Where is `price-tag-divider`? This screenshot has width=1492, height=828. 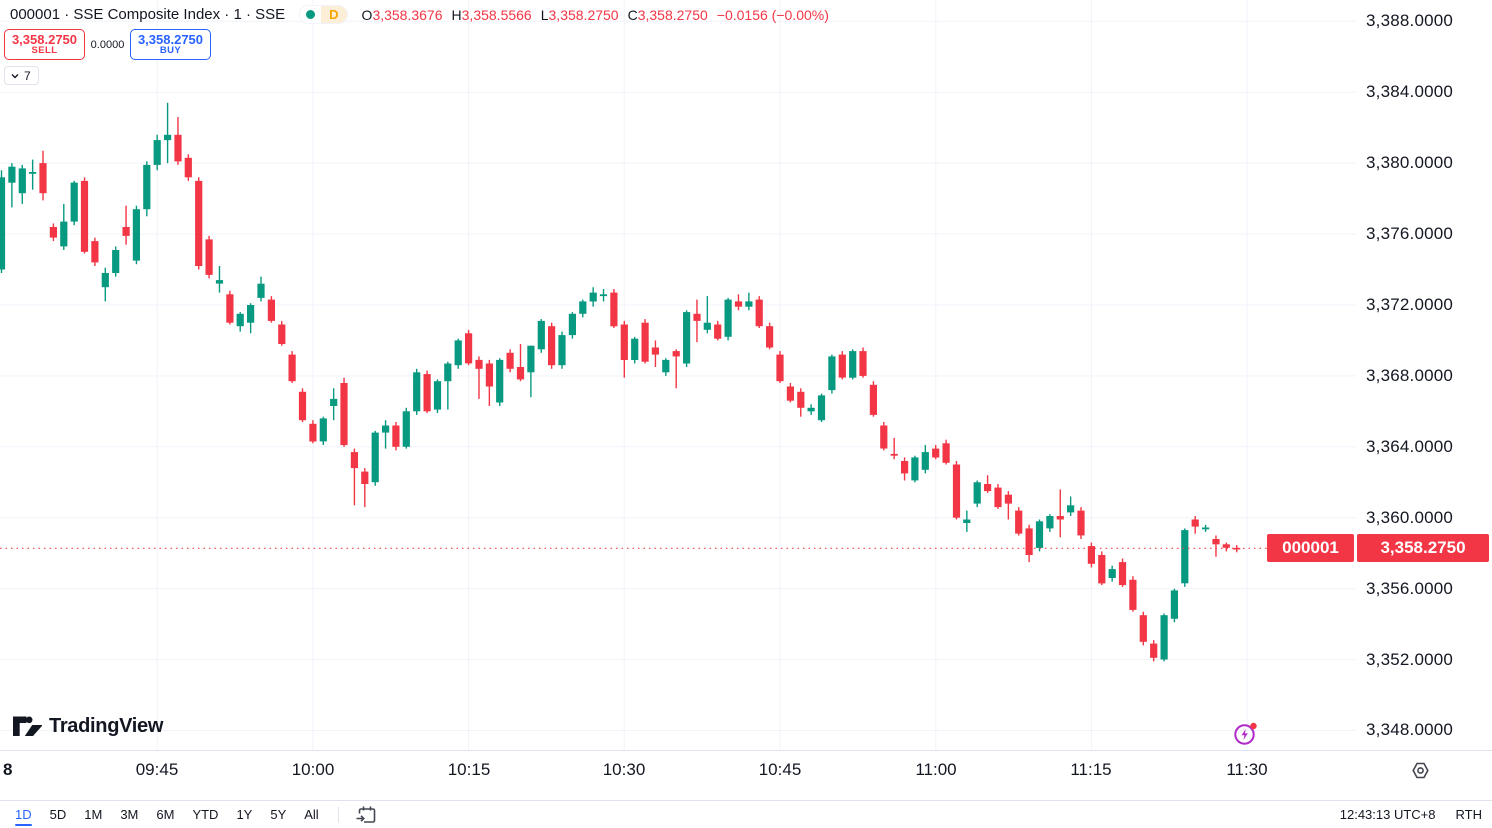 price-tag-divider is located at coordinates (1355, 548).